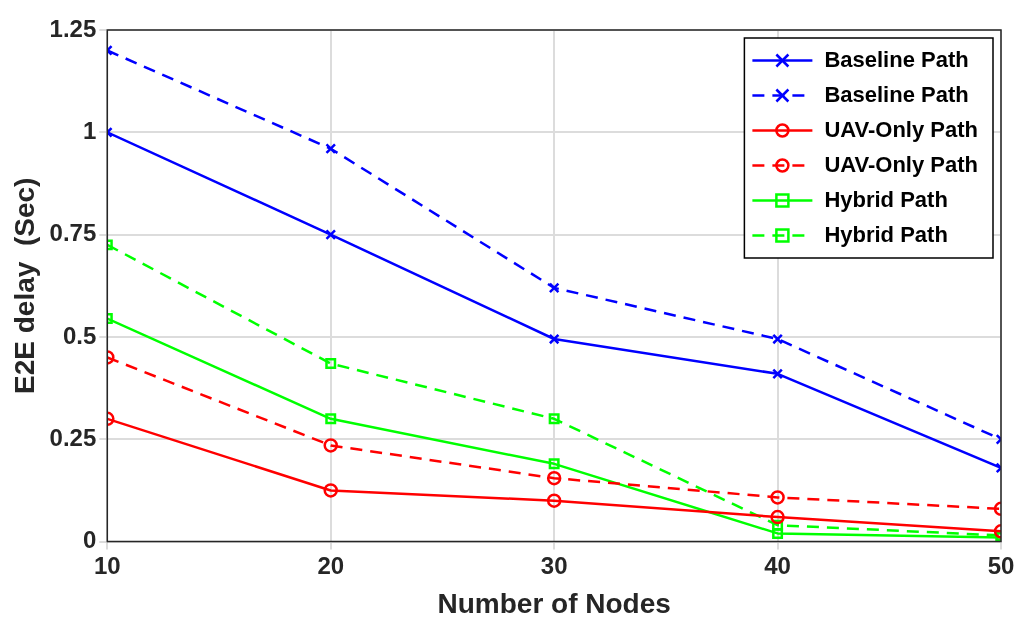  Describe the element at coordinates (89, 130) in the screenshot. I see `y-tick-label: 1` at that location.